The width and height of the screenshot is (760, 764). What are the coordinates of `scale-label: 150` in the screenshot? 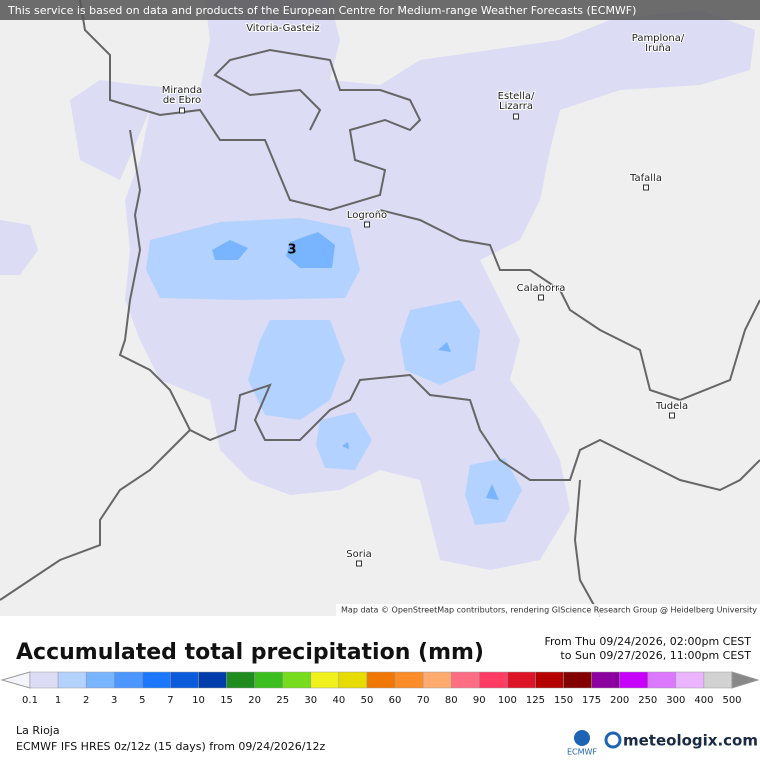 It's located at (563, 700).